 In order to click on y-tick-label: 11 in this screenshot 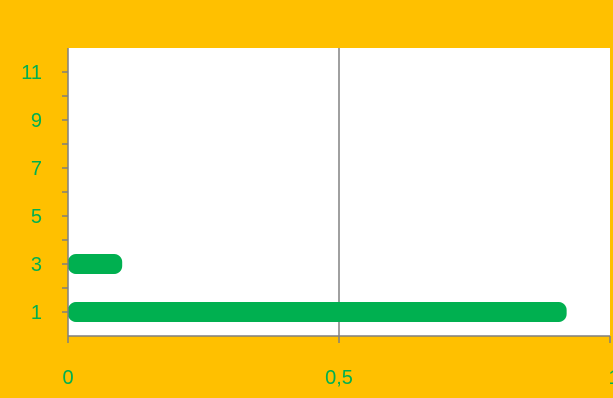, I will do `click(31, 73)`.